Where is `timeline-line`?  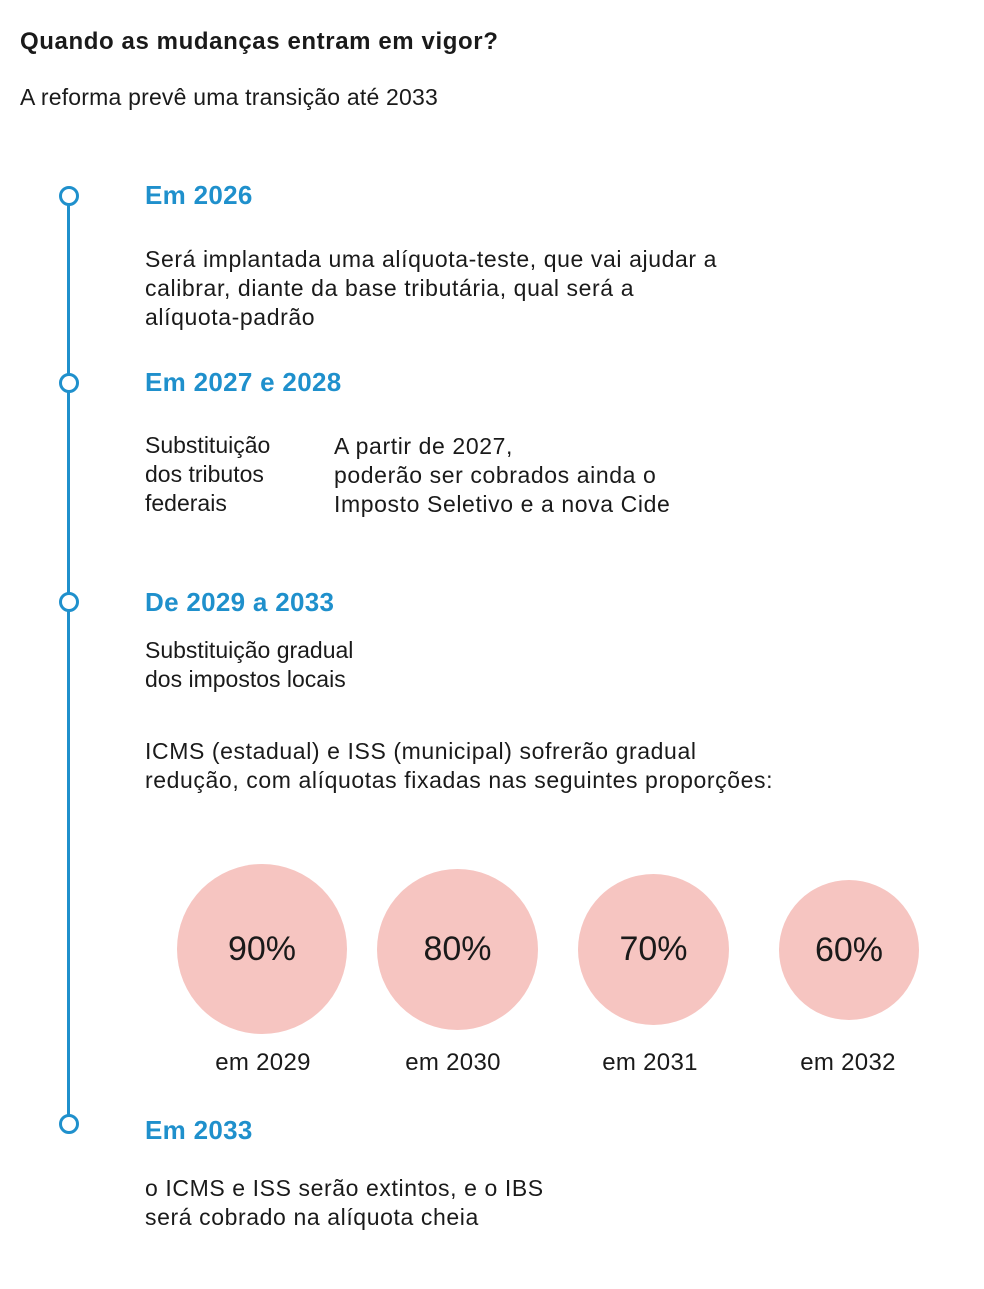
timeline-line is located at coordinates (68, 660).